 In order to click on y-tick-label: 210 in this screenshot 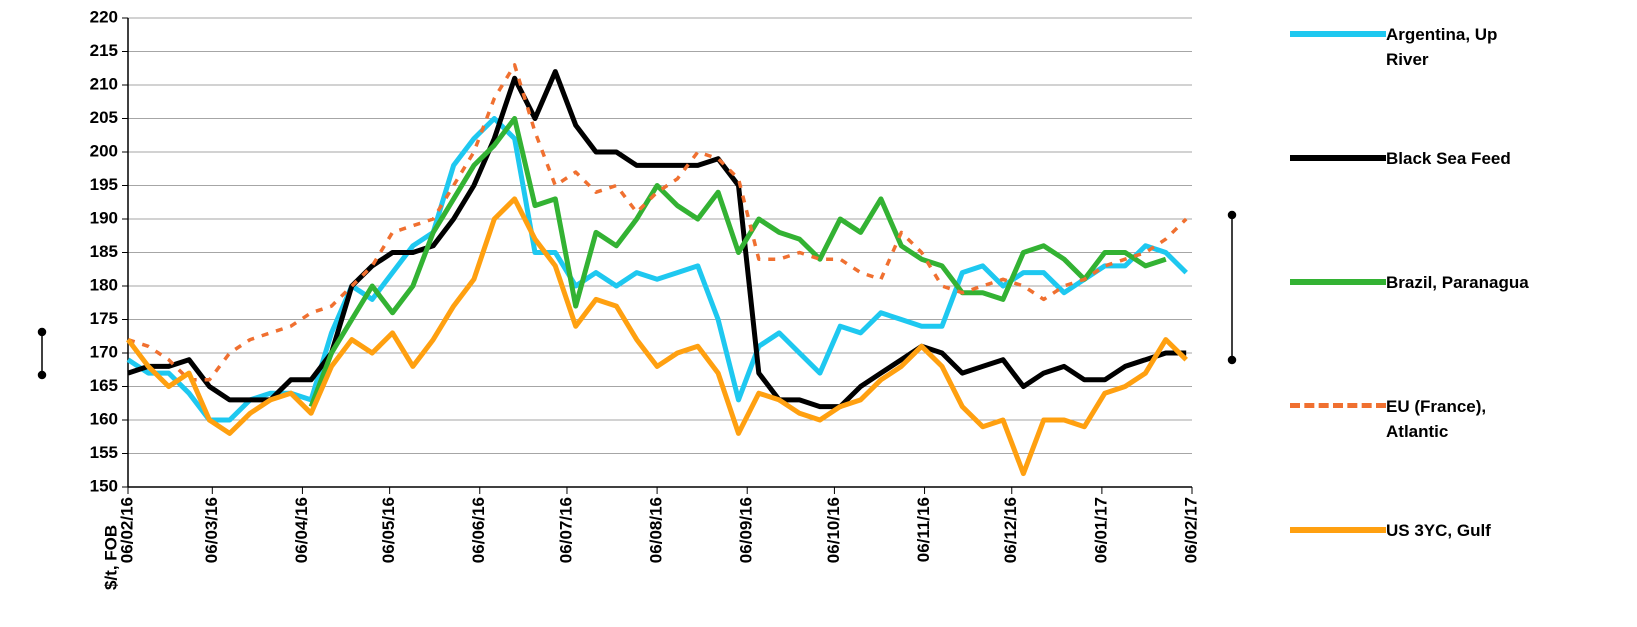, I will do `click(104, 83)`.